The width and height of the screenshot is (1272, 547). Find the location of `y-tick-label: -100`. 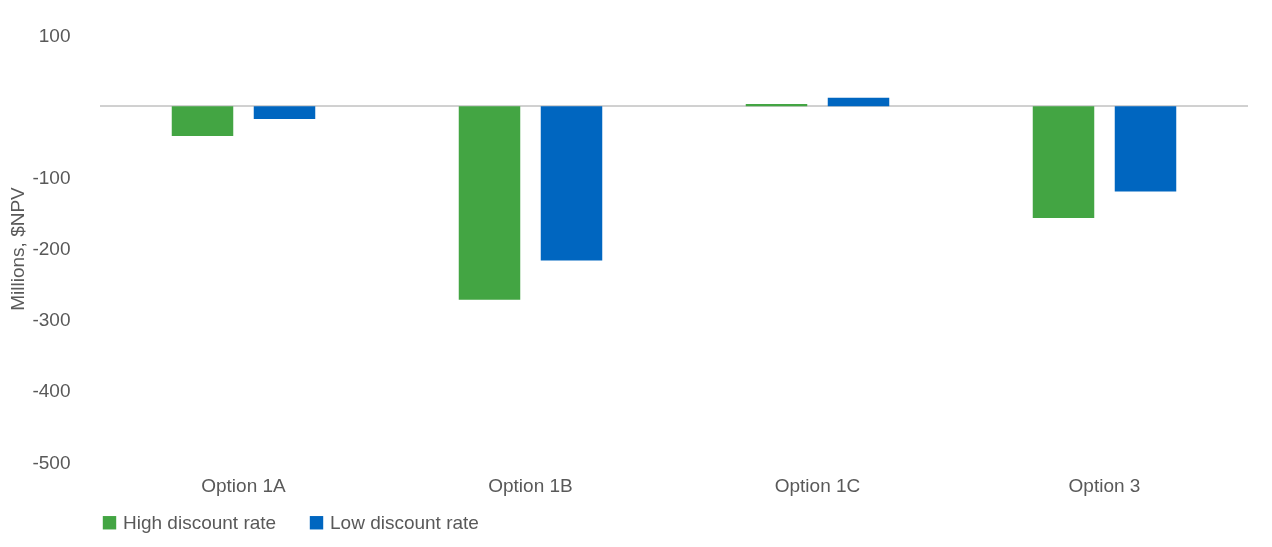

y-tick-label: -100 is located at coordinates (51, 177).